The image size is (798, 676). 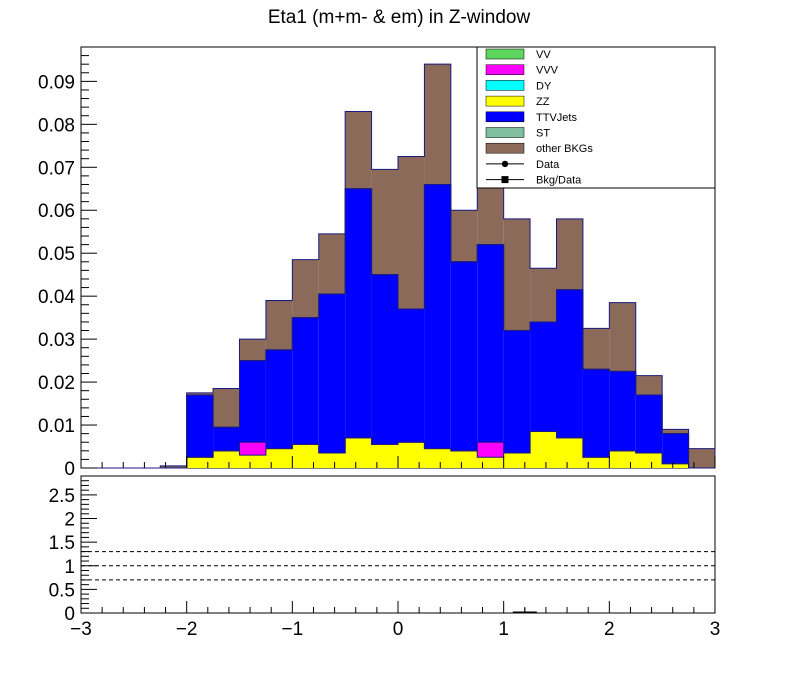 I want to click on y-tick-label: 0.03, so click(x=56, y=340).